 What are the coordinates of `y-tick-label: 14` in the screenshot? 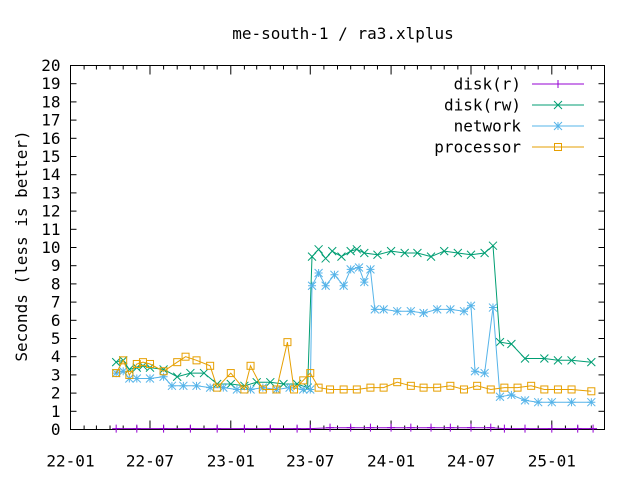 It's located at (50, 174).